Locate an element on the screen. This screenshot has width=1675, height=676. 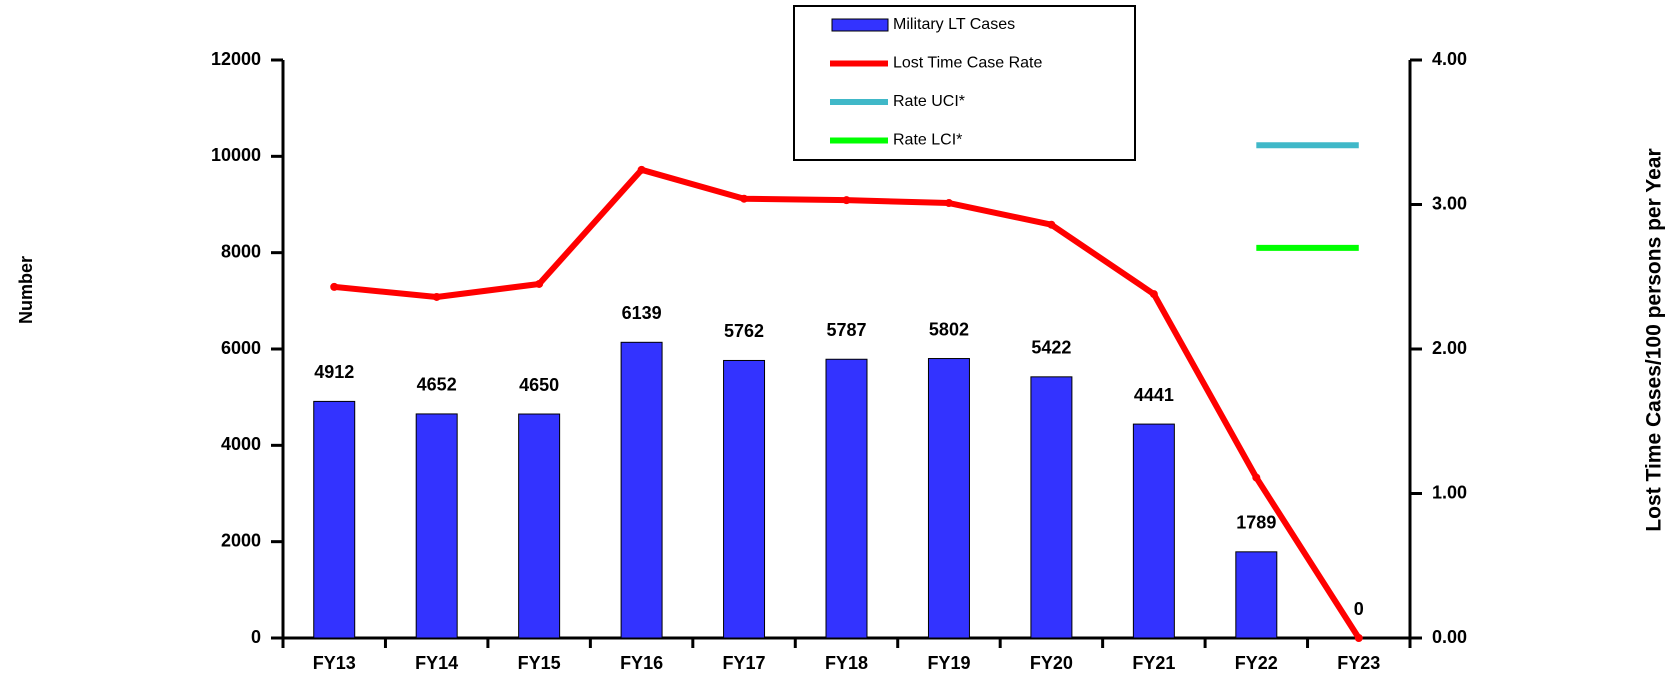
bar-label: 5762 is located at coordinates (744, 331).